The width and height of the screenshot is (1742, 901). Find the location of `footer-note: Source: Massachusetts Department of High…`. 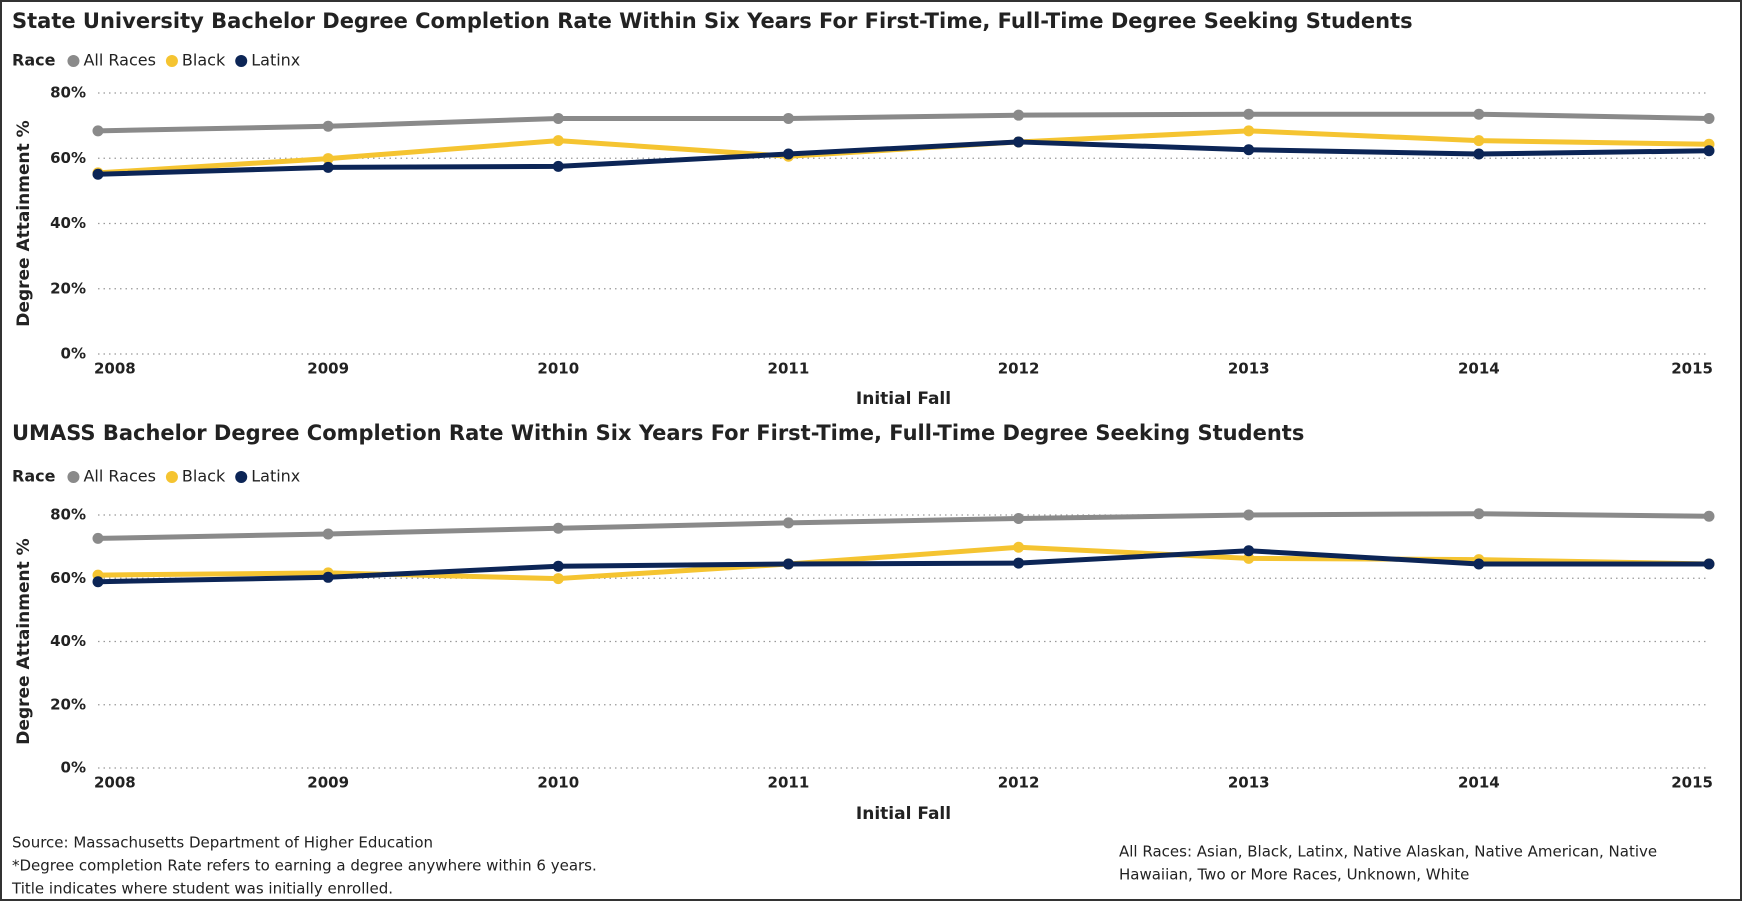

footer-note: Source: Massachusetts Department of High… is located at coordinates (222, 843).